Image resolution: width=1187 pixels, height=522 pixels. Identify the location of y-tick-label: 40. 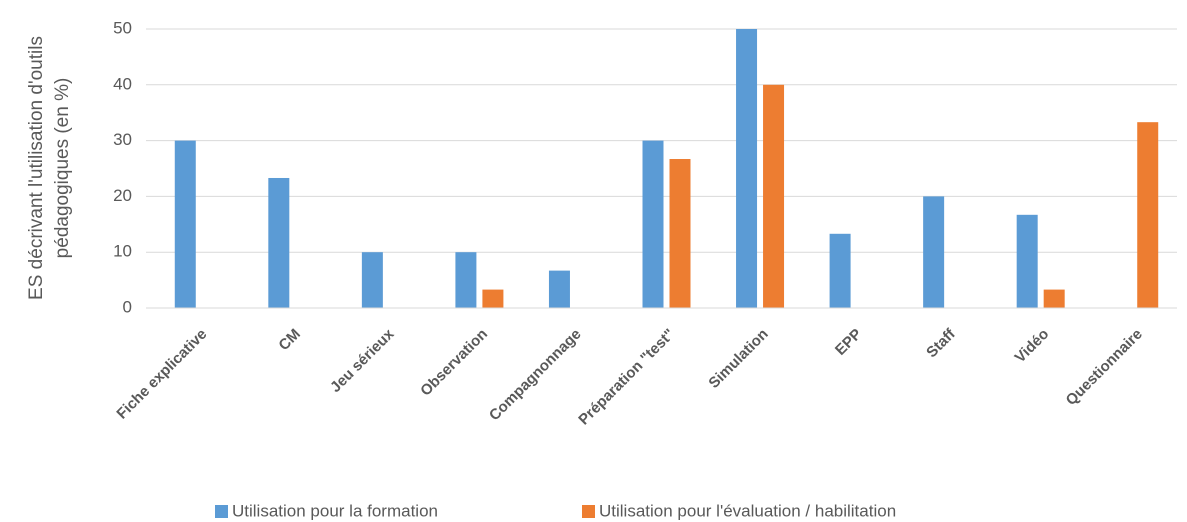
(122, 83).